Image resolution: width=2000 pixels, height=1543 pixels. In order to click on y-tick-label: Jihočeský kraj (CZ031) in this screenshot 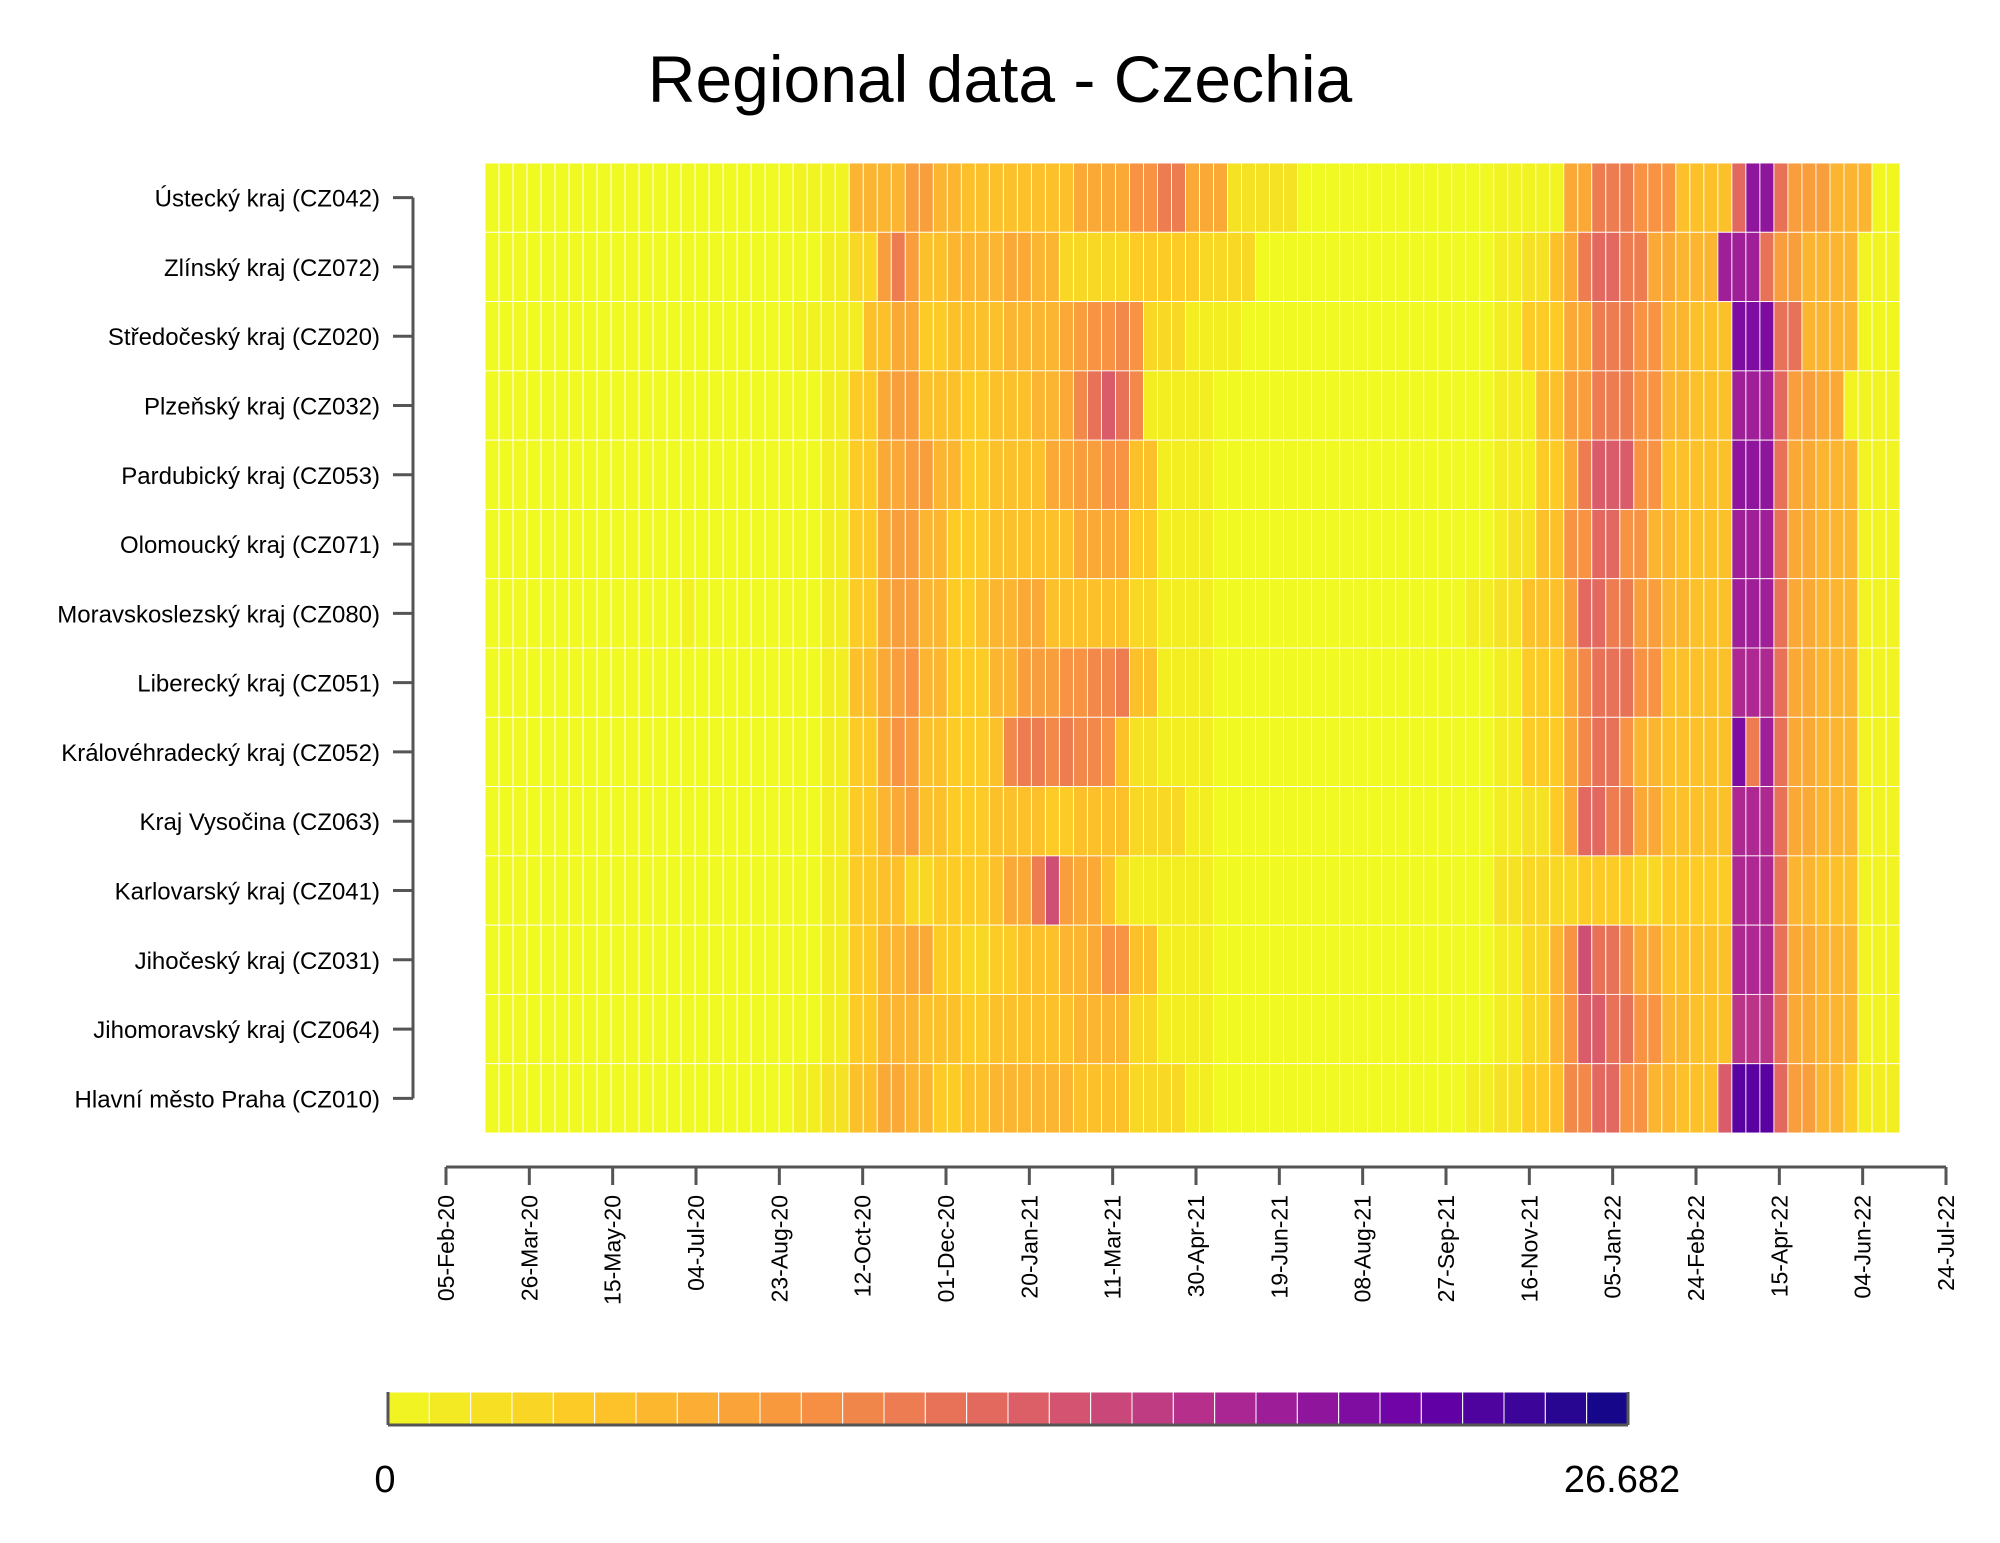, I will do `click(257, 961)`.